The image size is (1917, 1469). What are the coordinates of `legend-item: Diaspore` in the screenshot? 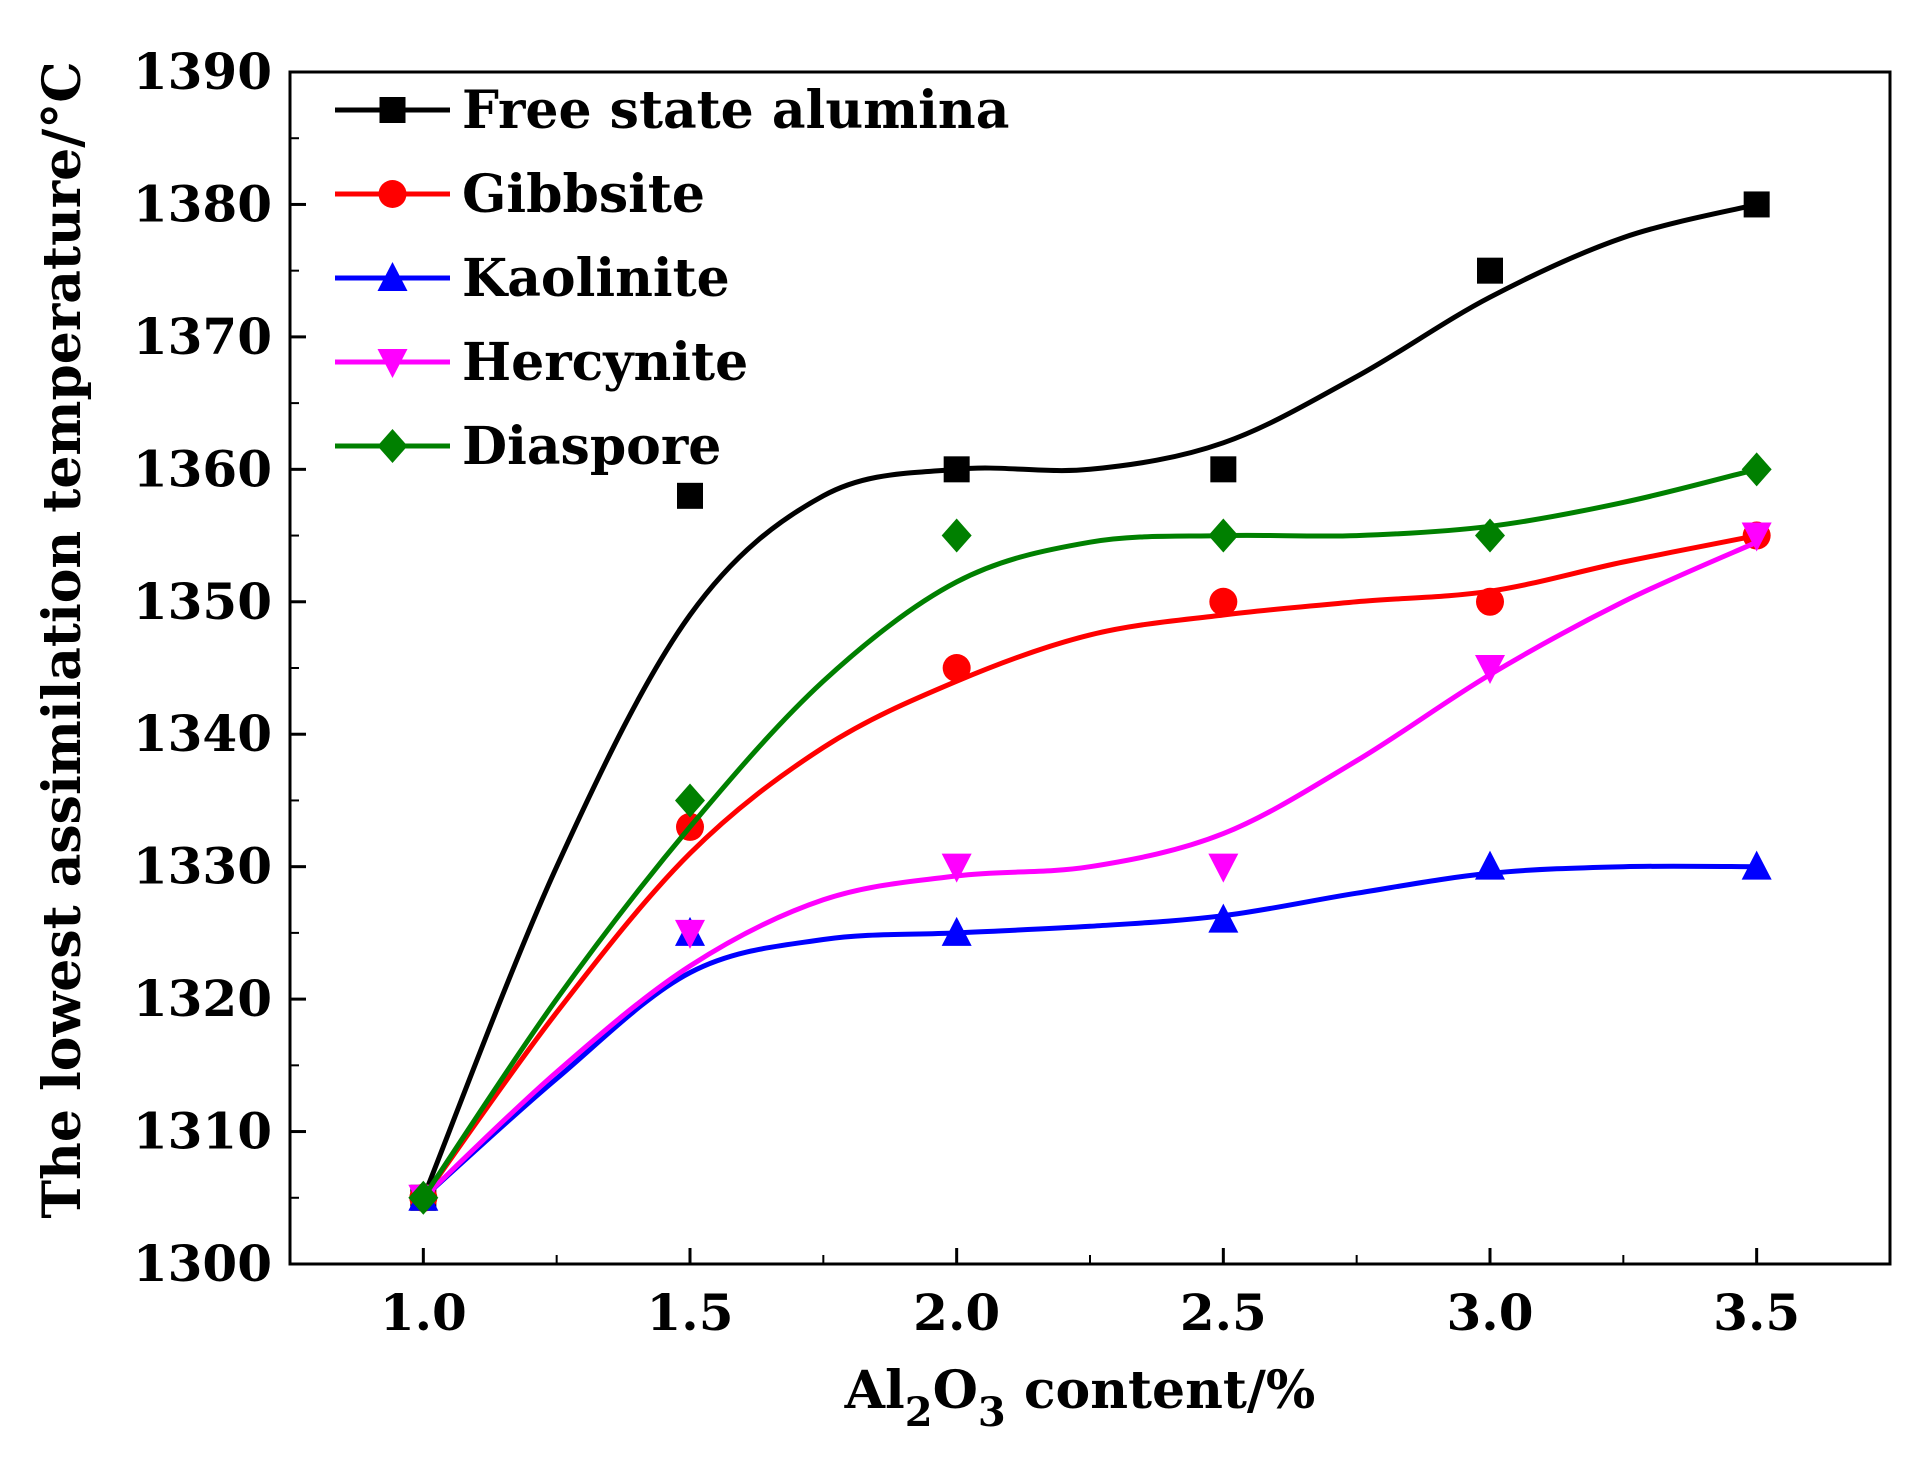 It's located at (528, 446).